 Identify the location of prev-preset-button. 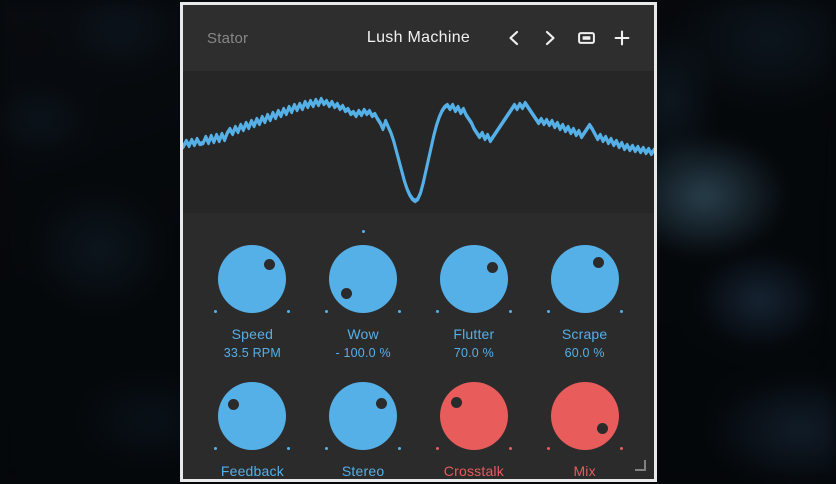
(514, 38).